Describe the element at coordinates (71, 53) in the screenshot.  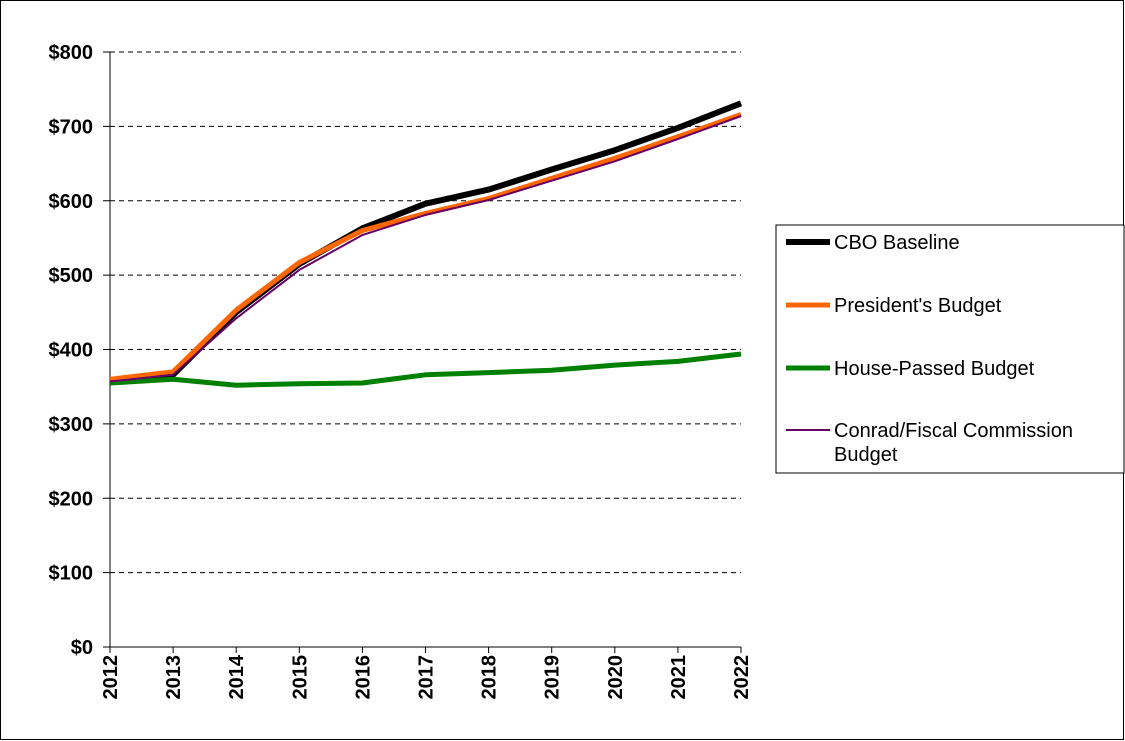
I see `y-tick-label: $800` at that location.